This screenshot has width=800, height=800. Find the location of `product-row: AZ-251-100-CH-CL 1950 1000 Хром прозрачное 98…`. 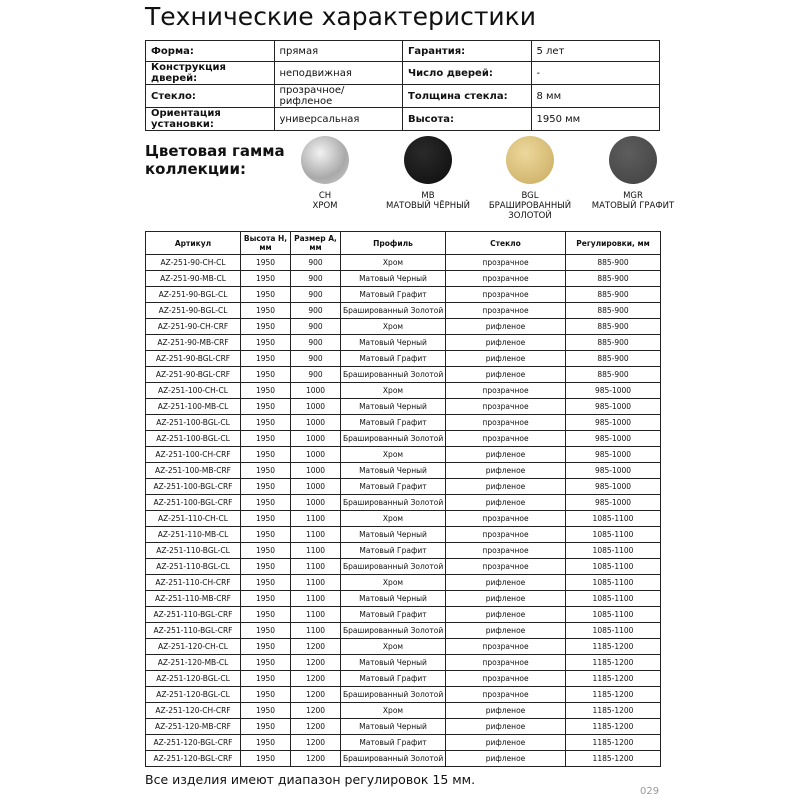

product-row: AZ-251-100-CH-CL 1950 1000 Хром прозрачное 98… is located at coordinates (403, 390).